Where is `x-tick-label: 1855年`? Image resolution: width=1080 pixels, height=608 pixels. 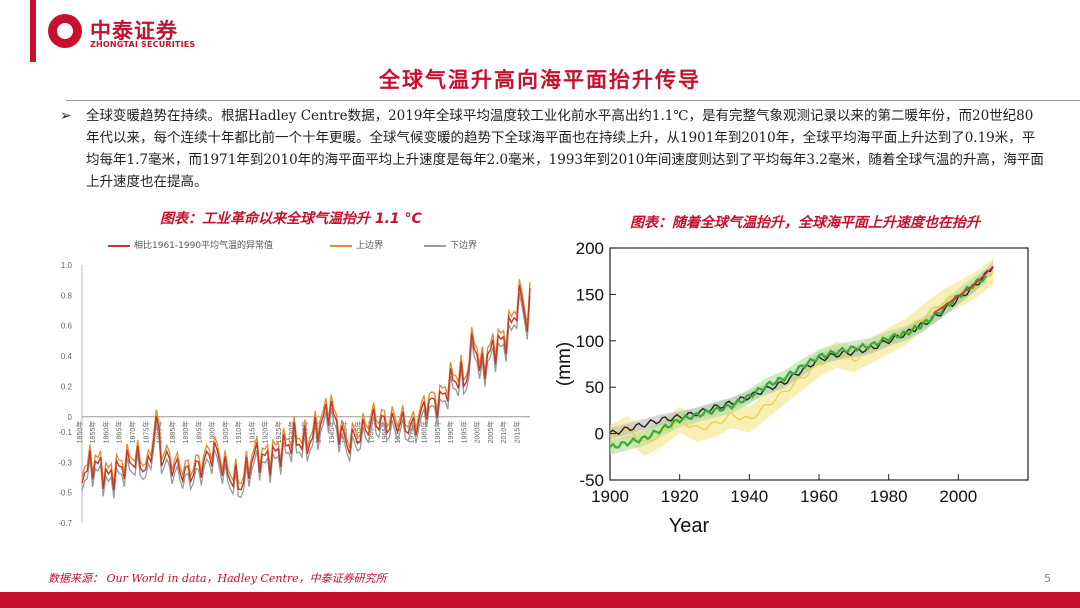 x-tick-label: 1855年 is located at coordinates (92, 432).